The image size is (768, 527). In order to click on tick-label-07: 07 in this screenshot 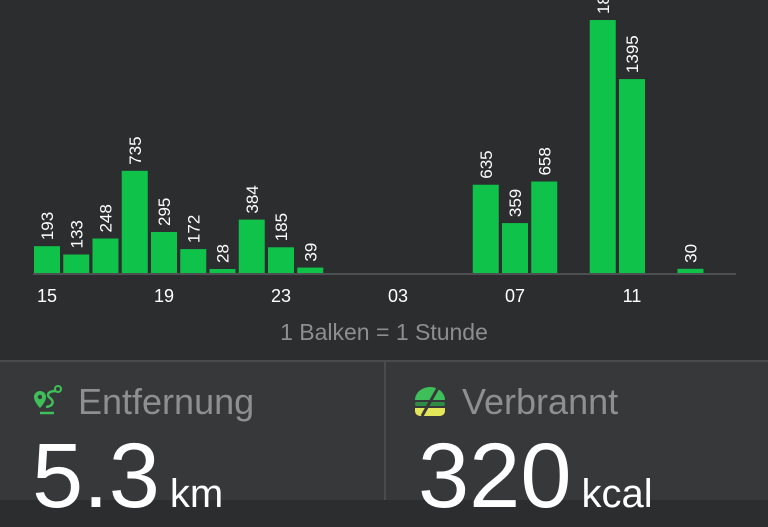, I will do `click(515, 296)`.